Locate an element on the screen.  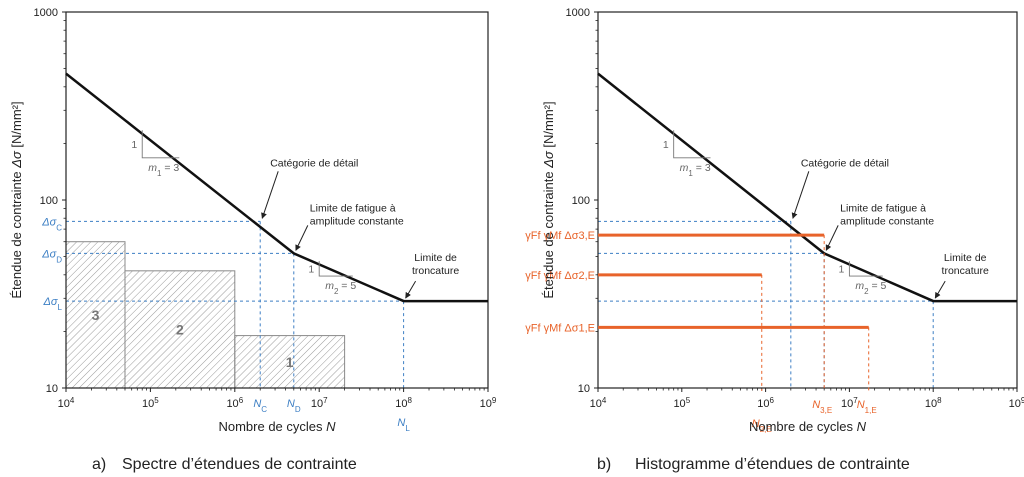
histogram-label-2: γFf γMf Δσ1,E is located at coordinates (560, 328).